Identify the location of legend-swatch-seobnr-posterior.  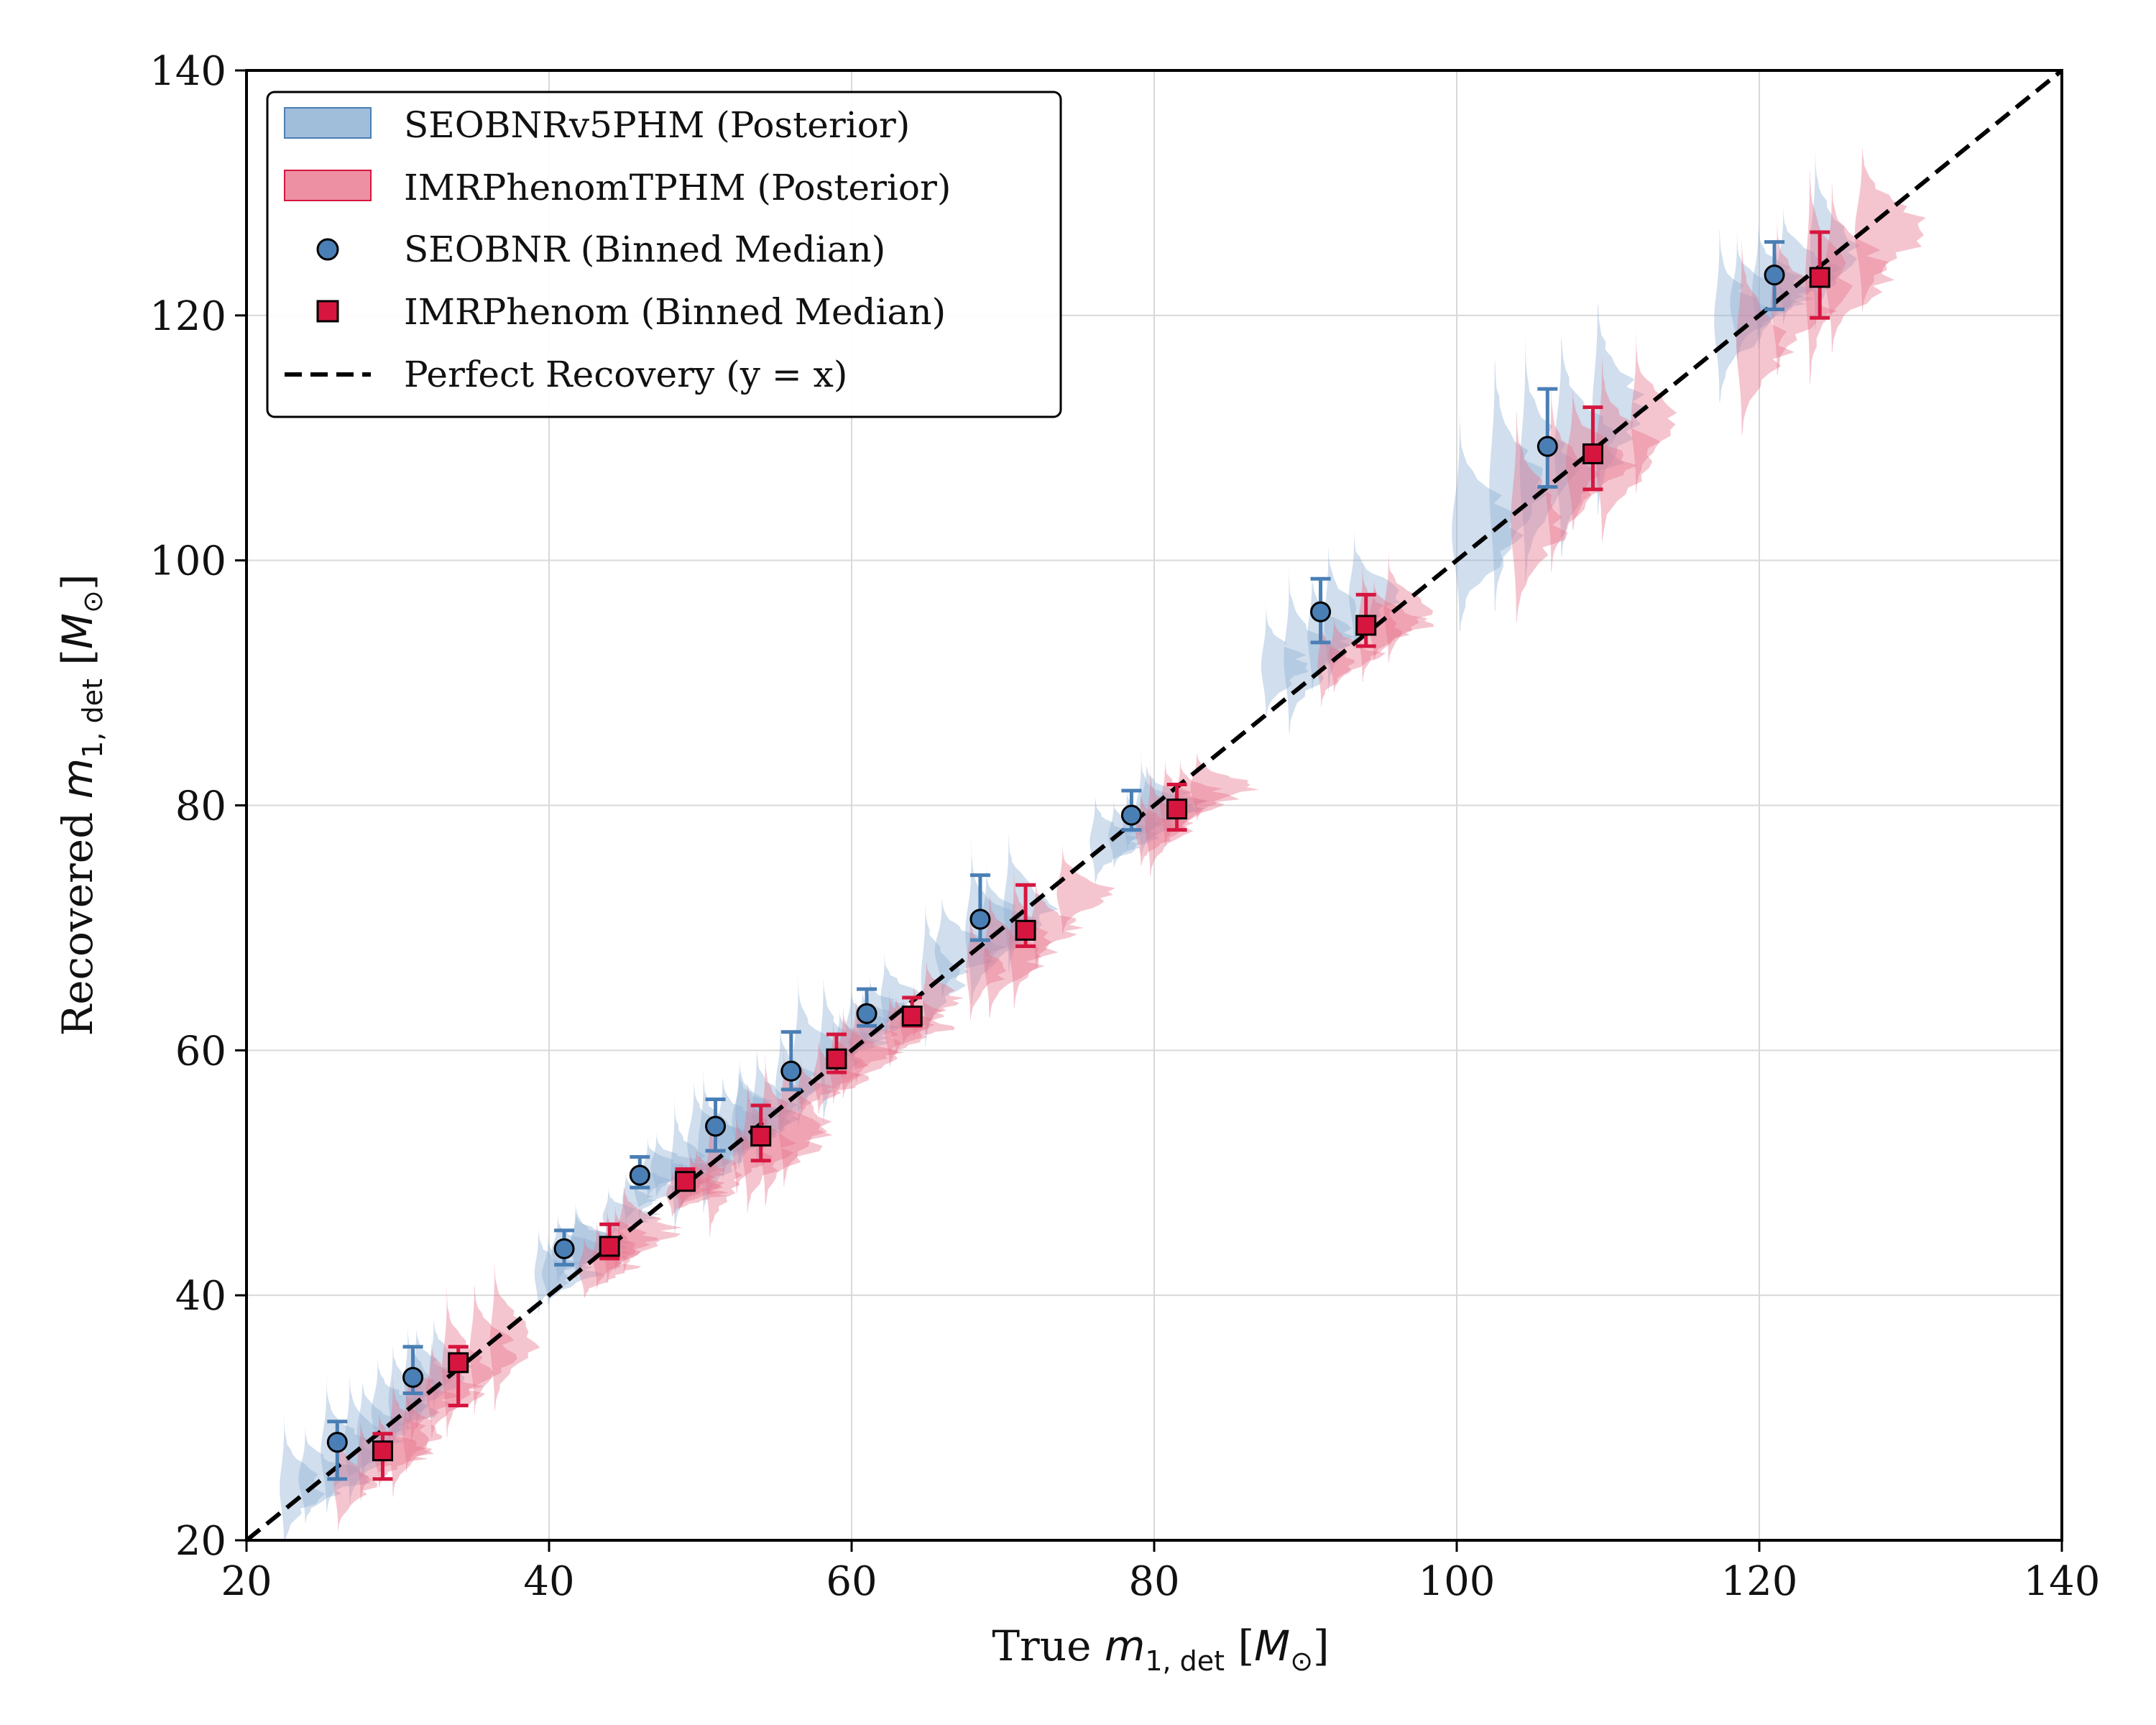
(328, 123).